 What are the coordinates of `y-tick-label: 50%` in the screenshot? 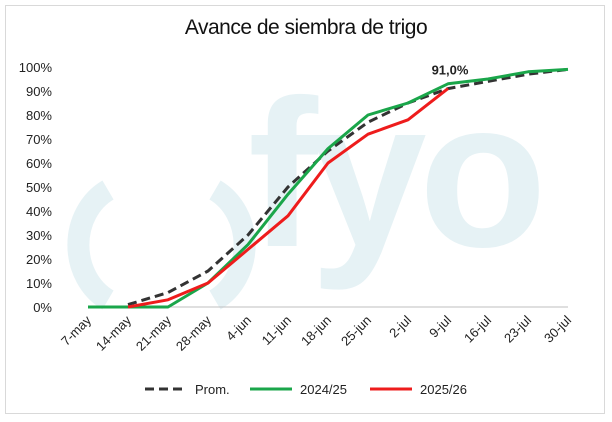 It's located at (39, 187).